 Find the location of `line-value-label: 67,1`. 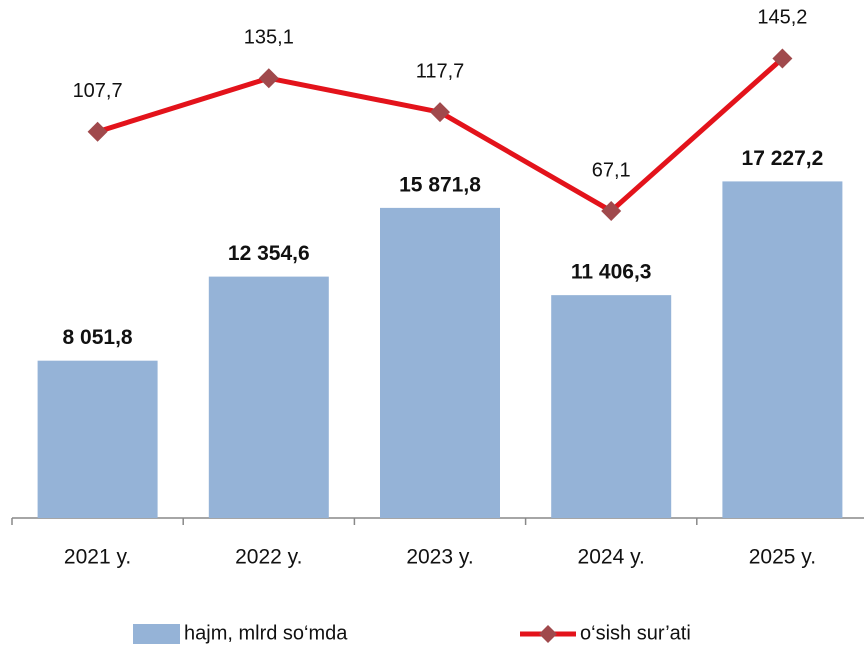

line-value-label: 67,1 is located at coordinates (611, 170).